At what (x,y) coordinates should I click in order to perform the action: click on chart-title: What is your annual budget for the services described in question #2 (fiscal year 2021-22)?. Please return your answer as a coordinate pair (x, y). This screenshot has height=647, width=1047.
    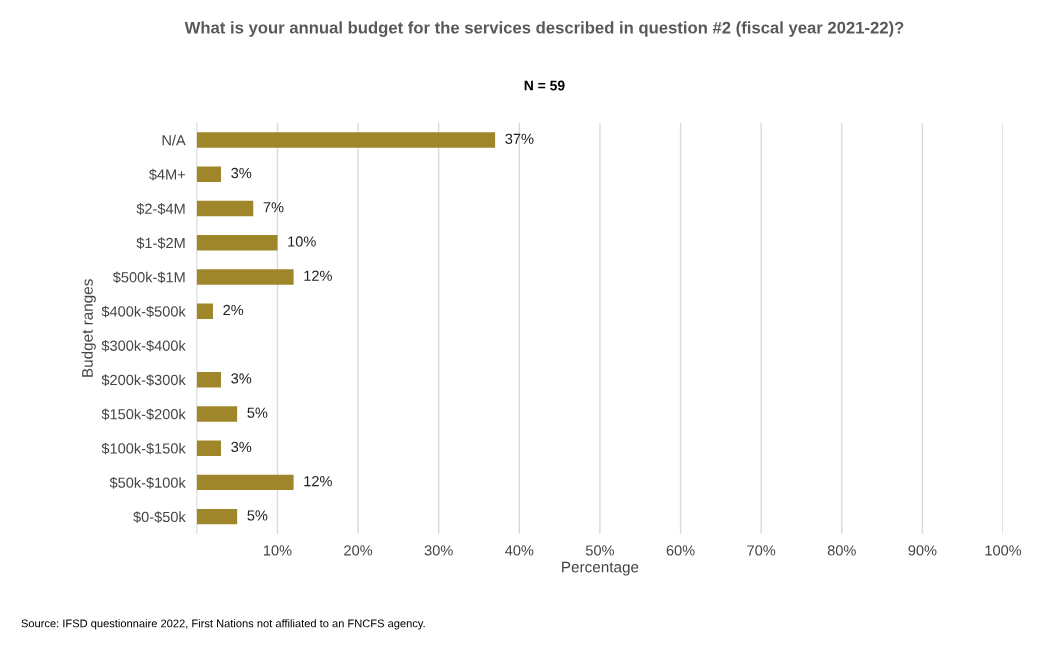
    Looking at the image, I should click on (544, 29).